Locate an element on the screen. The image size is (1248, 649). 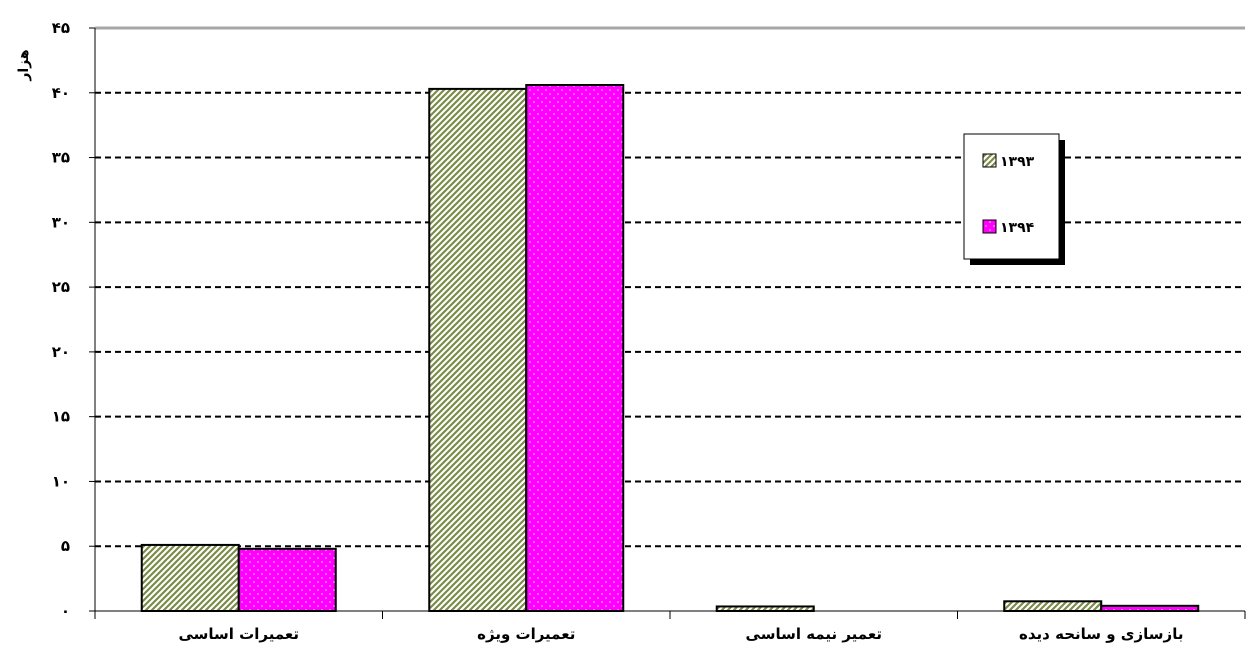
bar-۱۳۹۳-1 is located at coordinates (478, 349).